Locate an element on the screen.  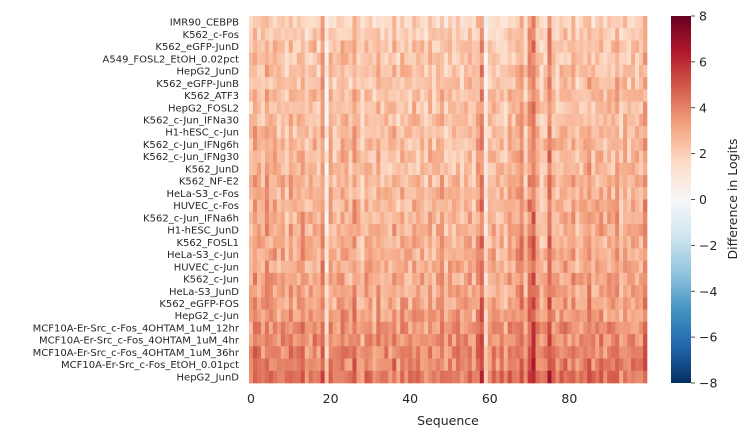
y-tick-label: K562_ATF3 is located at coordinates (211, 96).